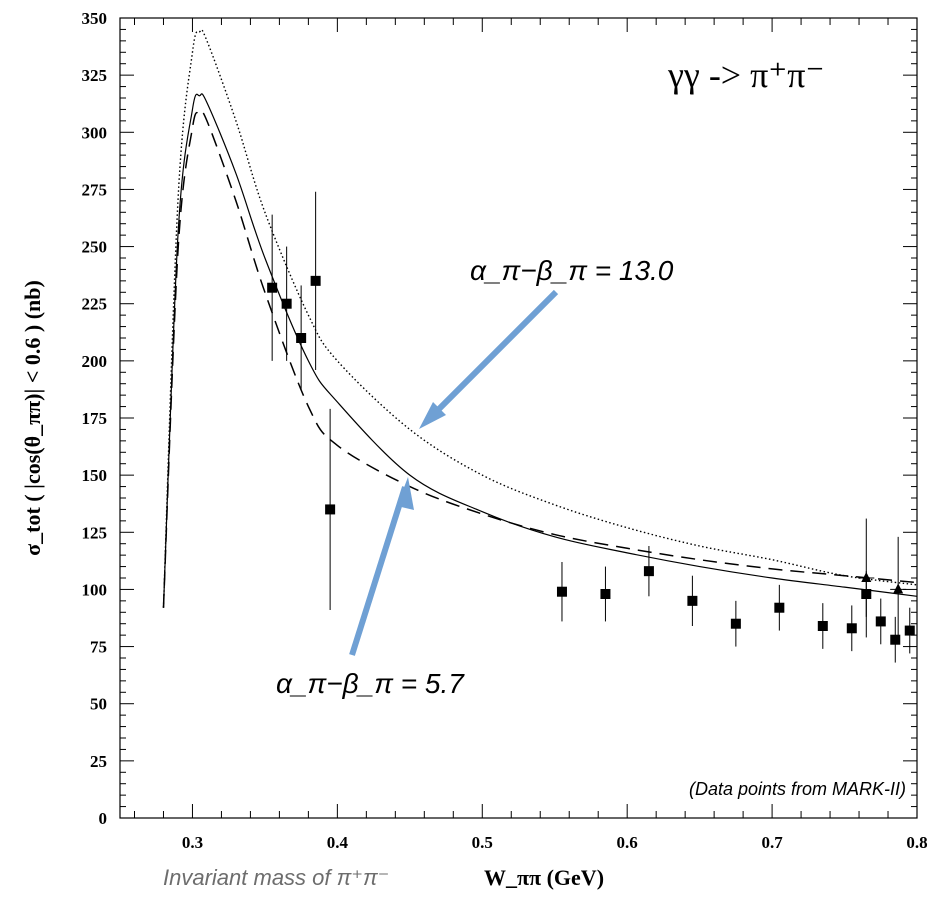 This screenshot has height=901, width=934. What do you see at coordinates (95, 247) in the screenshot?
I see `y-tick-label: 250` at bounding box center [95, 247].